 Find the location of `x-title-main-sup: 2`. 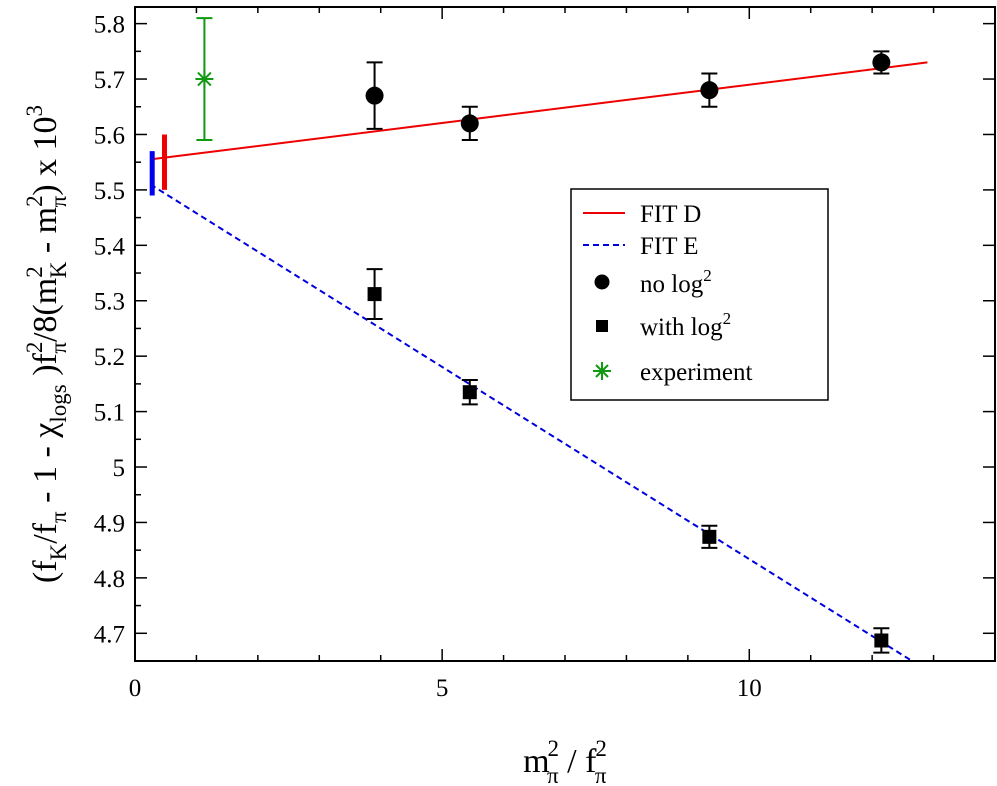

x-title-main-sup: 2 is located at coordinates (554, 748).